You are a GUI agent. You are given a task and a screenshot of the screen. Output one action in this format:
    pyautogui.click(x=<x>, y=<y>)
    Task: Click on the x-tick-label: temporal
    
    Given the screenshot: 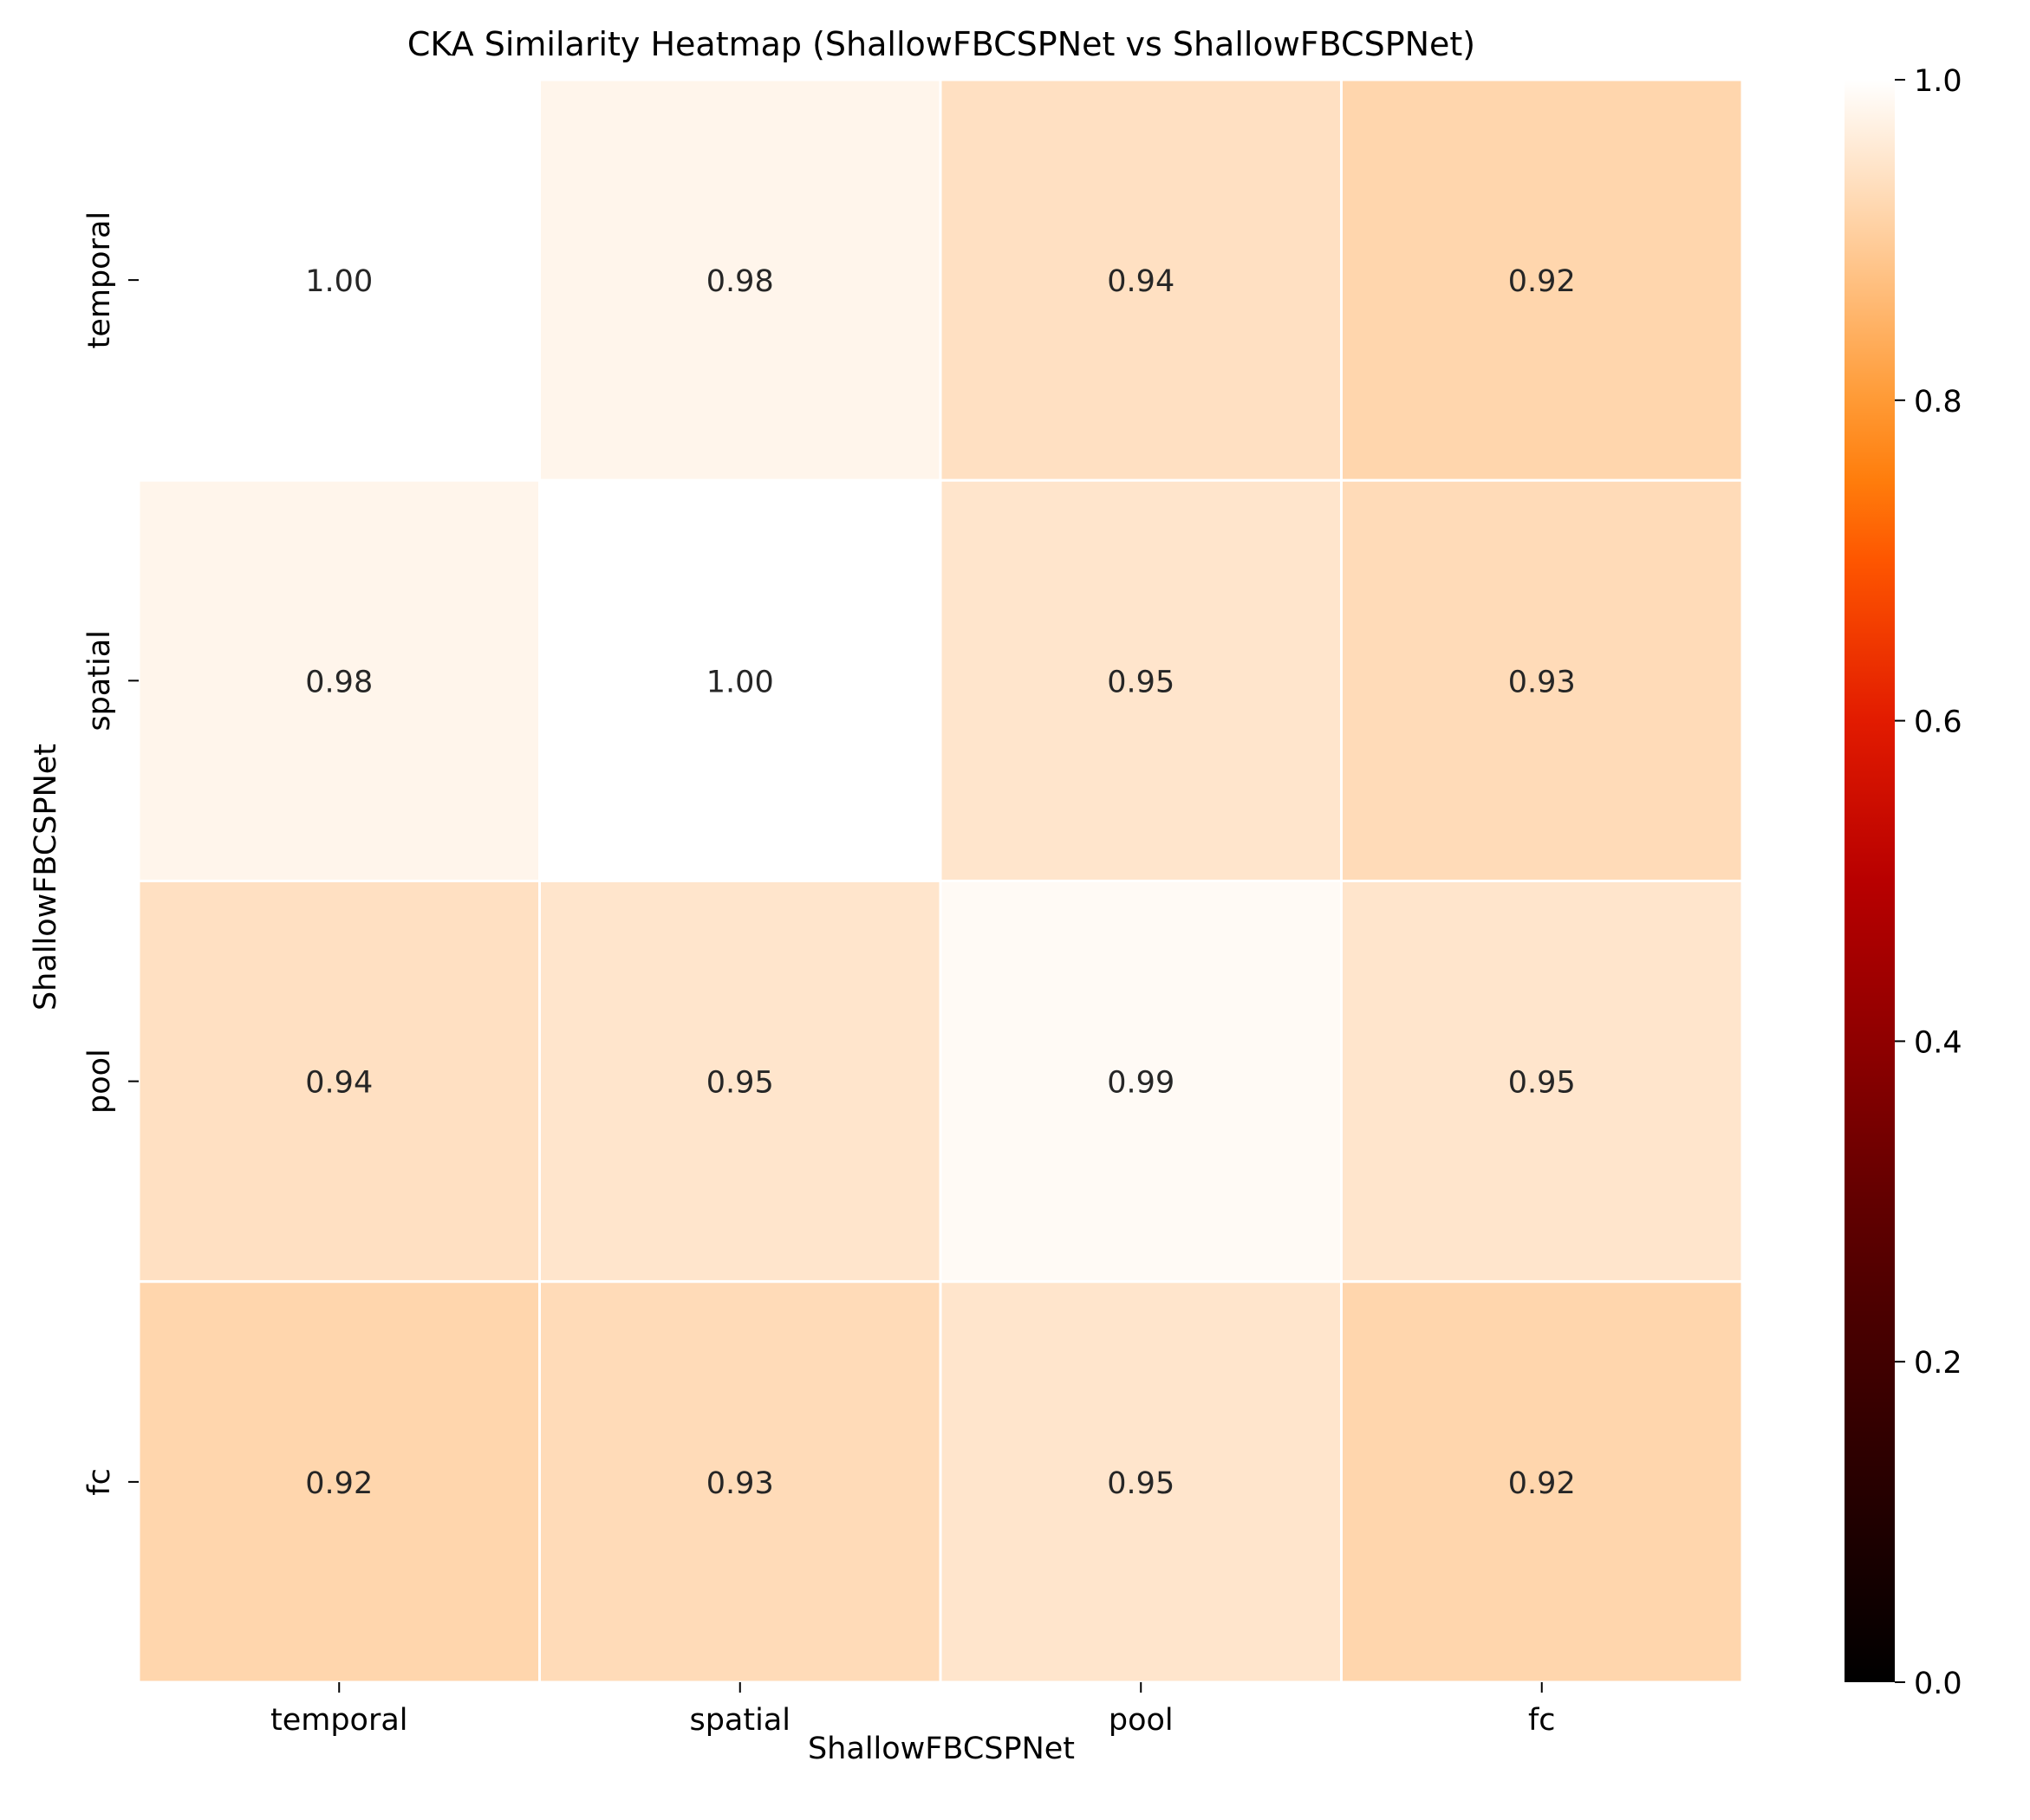 What is the action you would take?
    pyautogui.click(x=339, y=1720)
    